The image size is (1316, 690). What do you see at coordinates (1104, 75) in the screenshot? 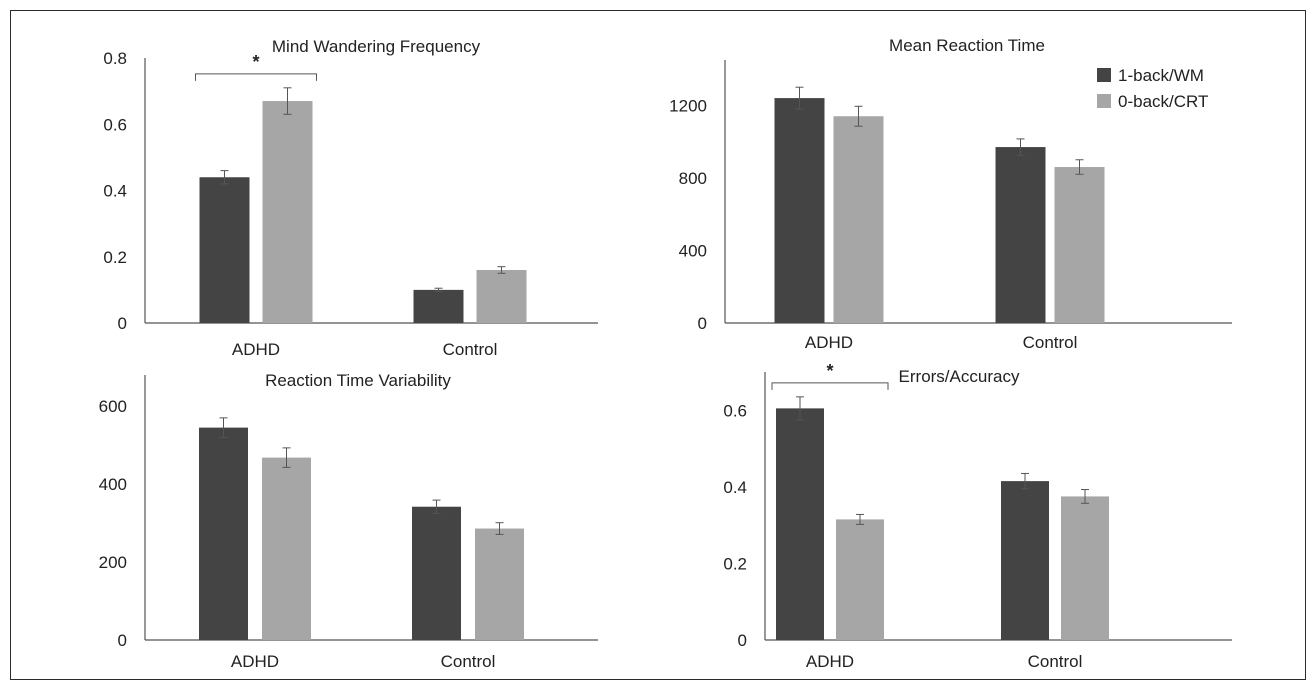
I see `legend-swatch-wm` at bounding box center [1104, 75].